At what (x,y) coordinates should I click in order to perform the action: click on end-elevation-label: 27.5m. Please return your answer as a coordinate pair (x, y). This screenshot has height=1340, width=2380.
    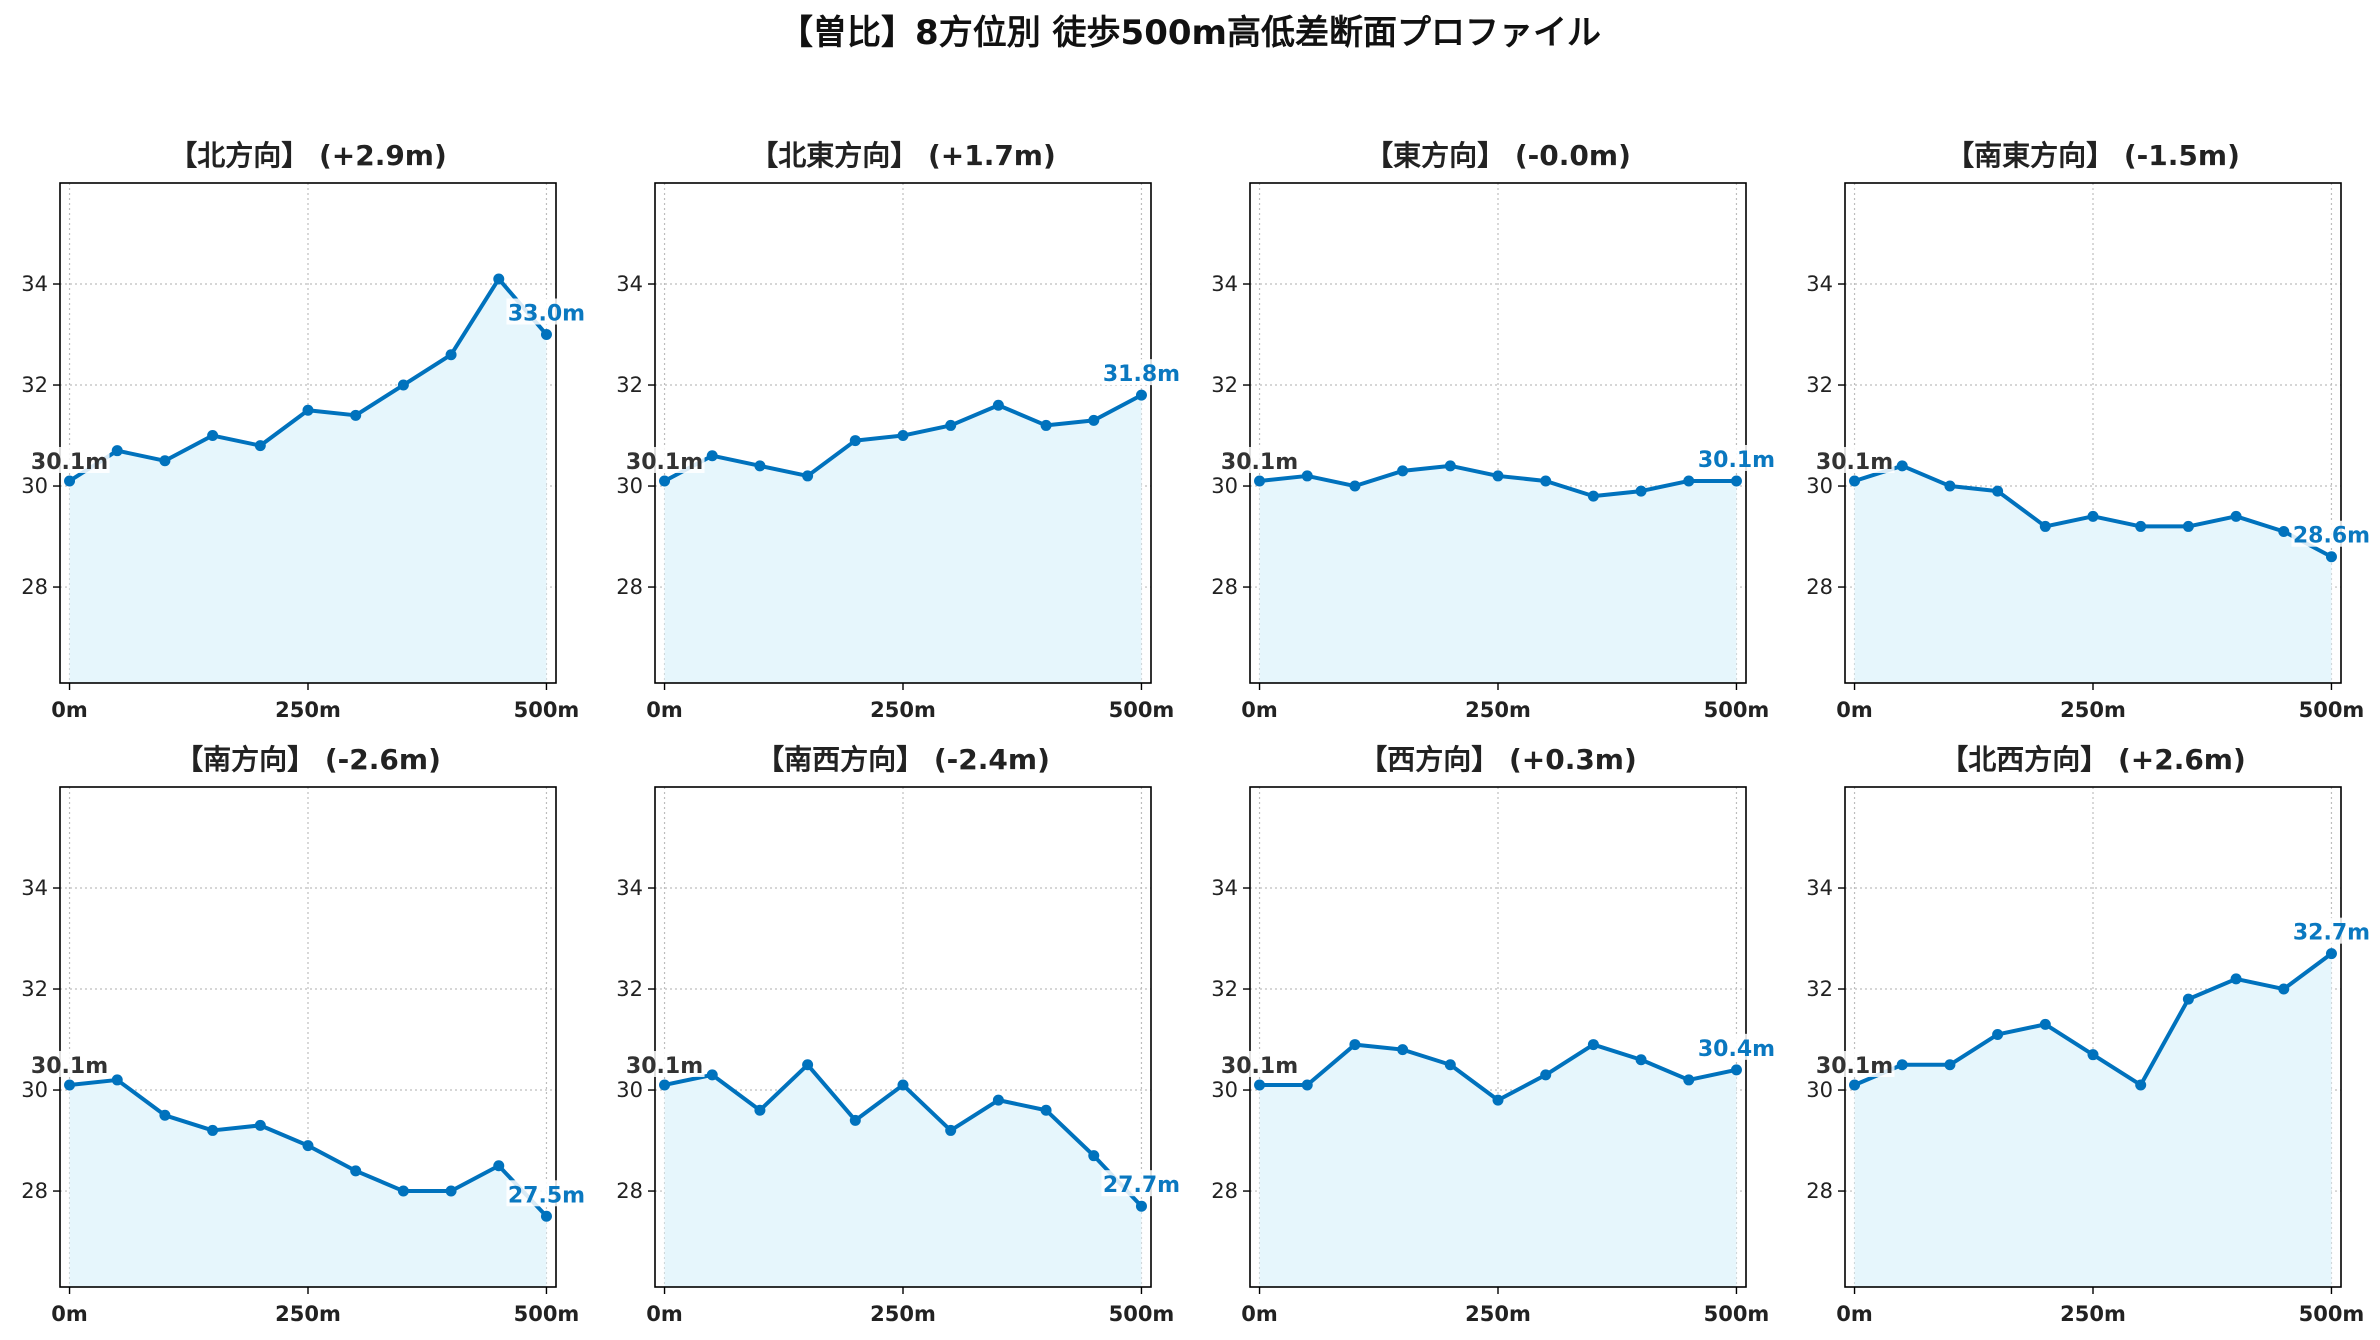
    Looking at the image, I should click on (546, 1195).